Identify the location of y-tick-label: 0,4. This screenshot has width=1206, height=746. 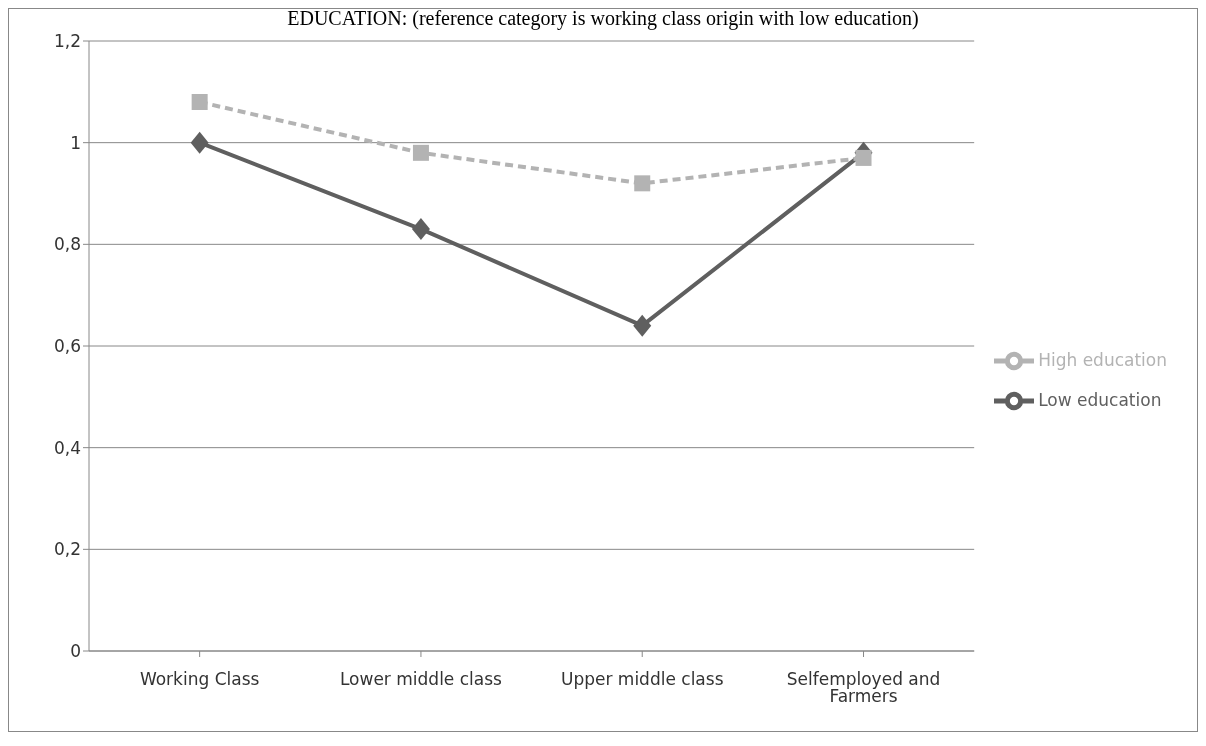
(67, 447).